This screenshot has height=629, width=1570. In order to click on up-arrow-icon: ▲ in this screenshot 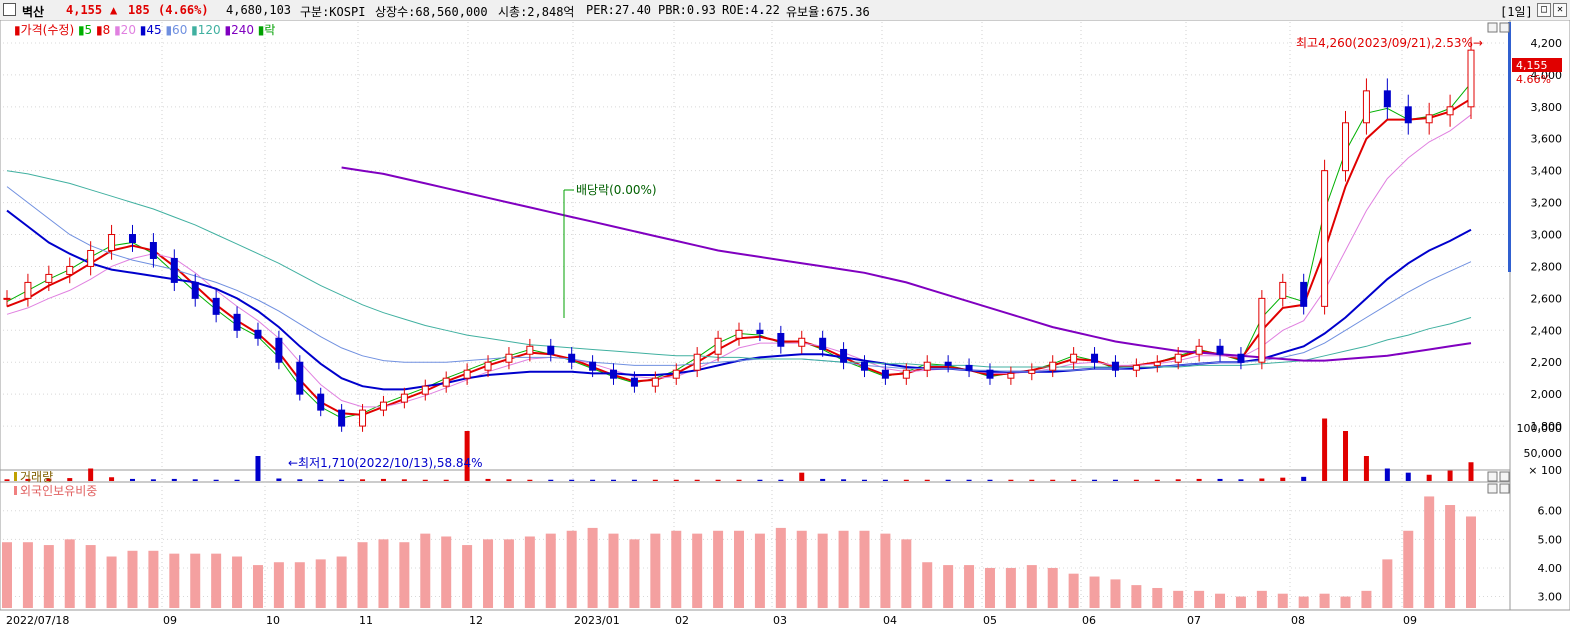, I will do `click(114, 10)`.